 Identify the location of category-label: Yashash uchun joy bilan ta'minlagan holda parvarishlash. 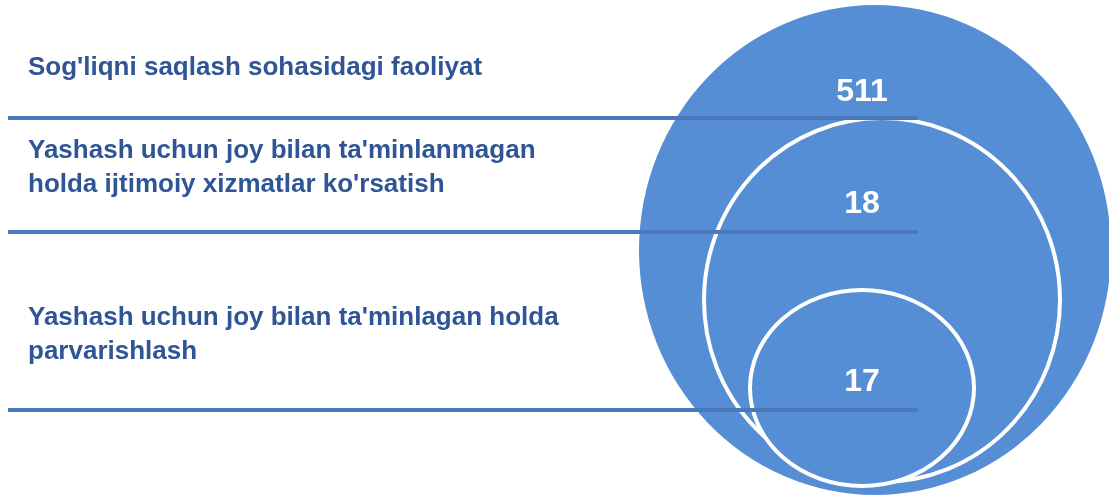
(294, 333).